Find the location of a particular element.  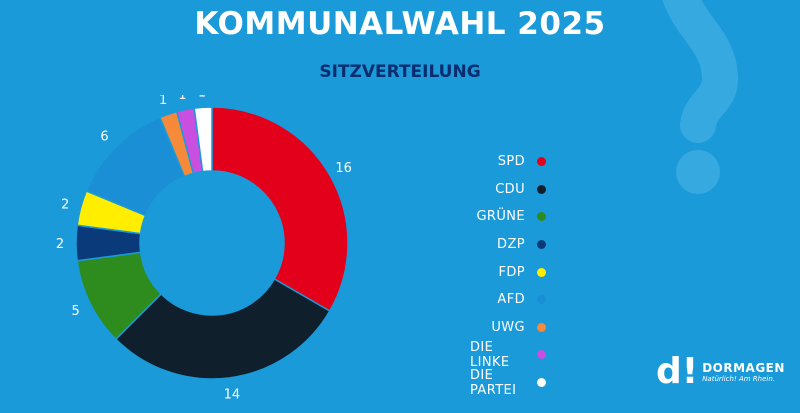

legend-item-dzp: DZP is located at coordinates (515, 245).